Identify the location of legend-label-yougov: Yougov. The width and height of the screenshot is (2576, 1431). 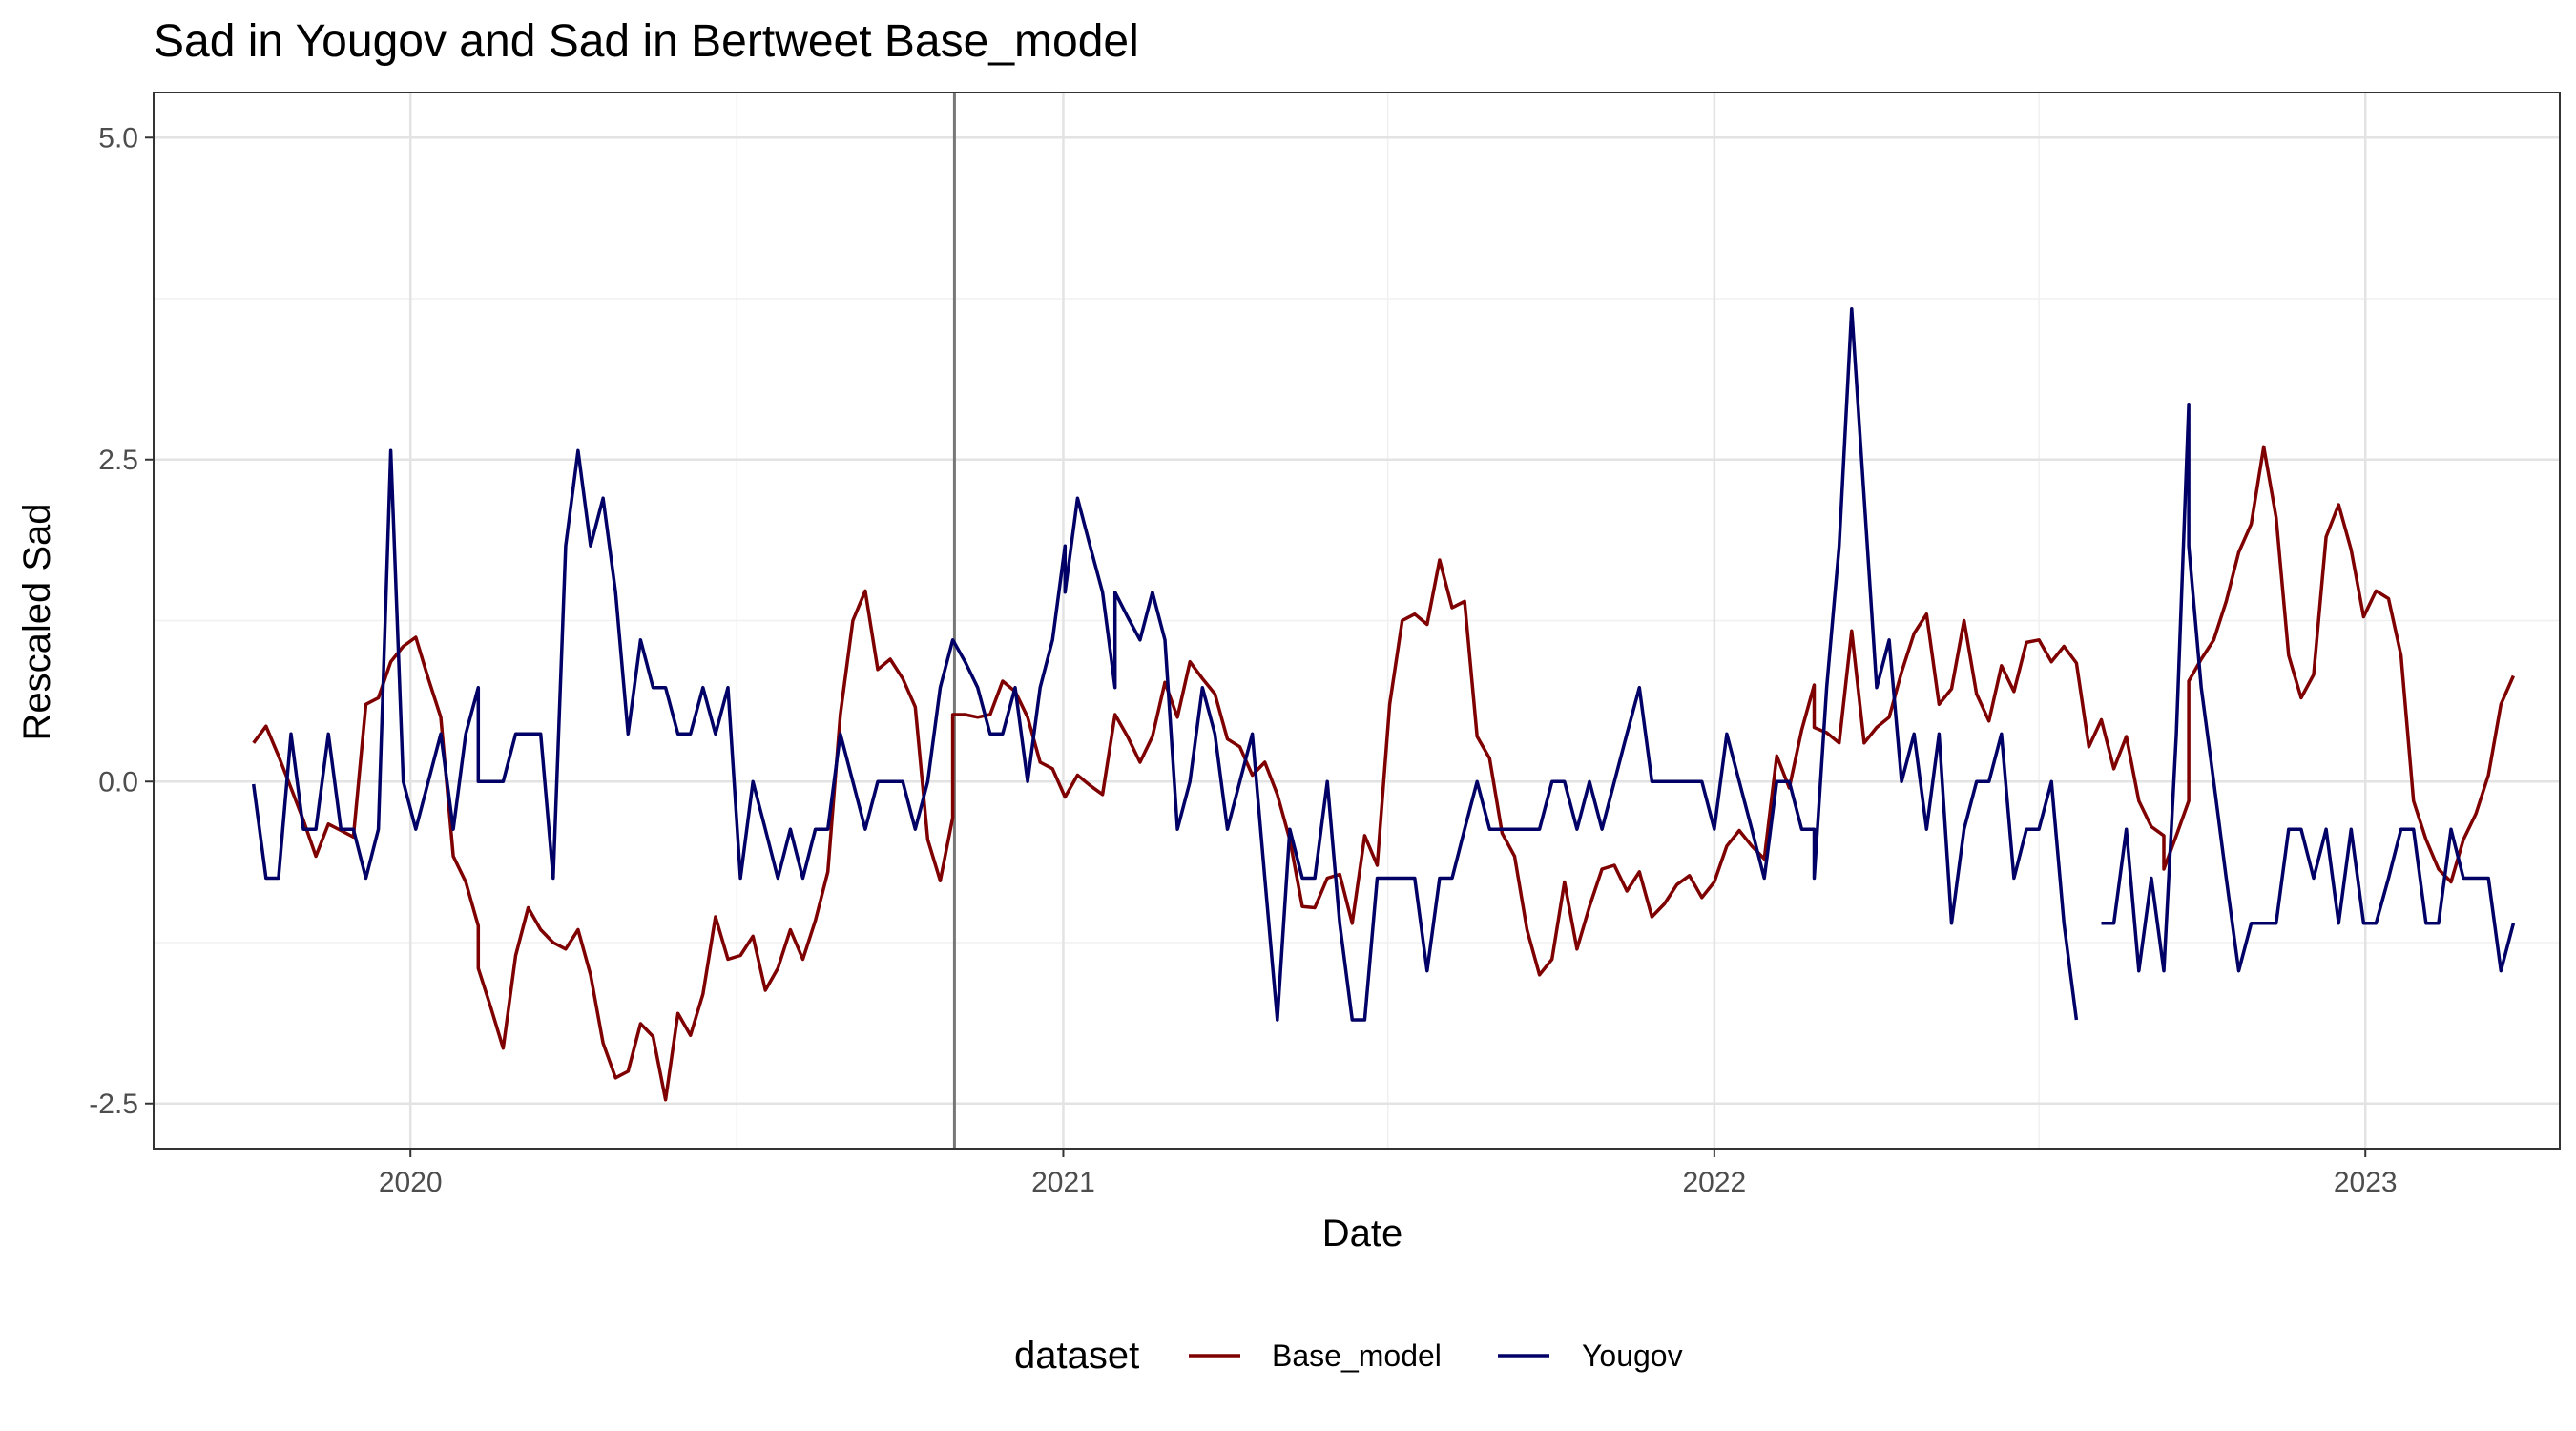
(1632, 1355).